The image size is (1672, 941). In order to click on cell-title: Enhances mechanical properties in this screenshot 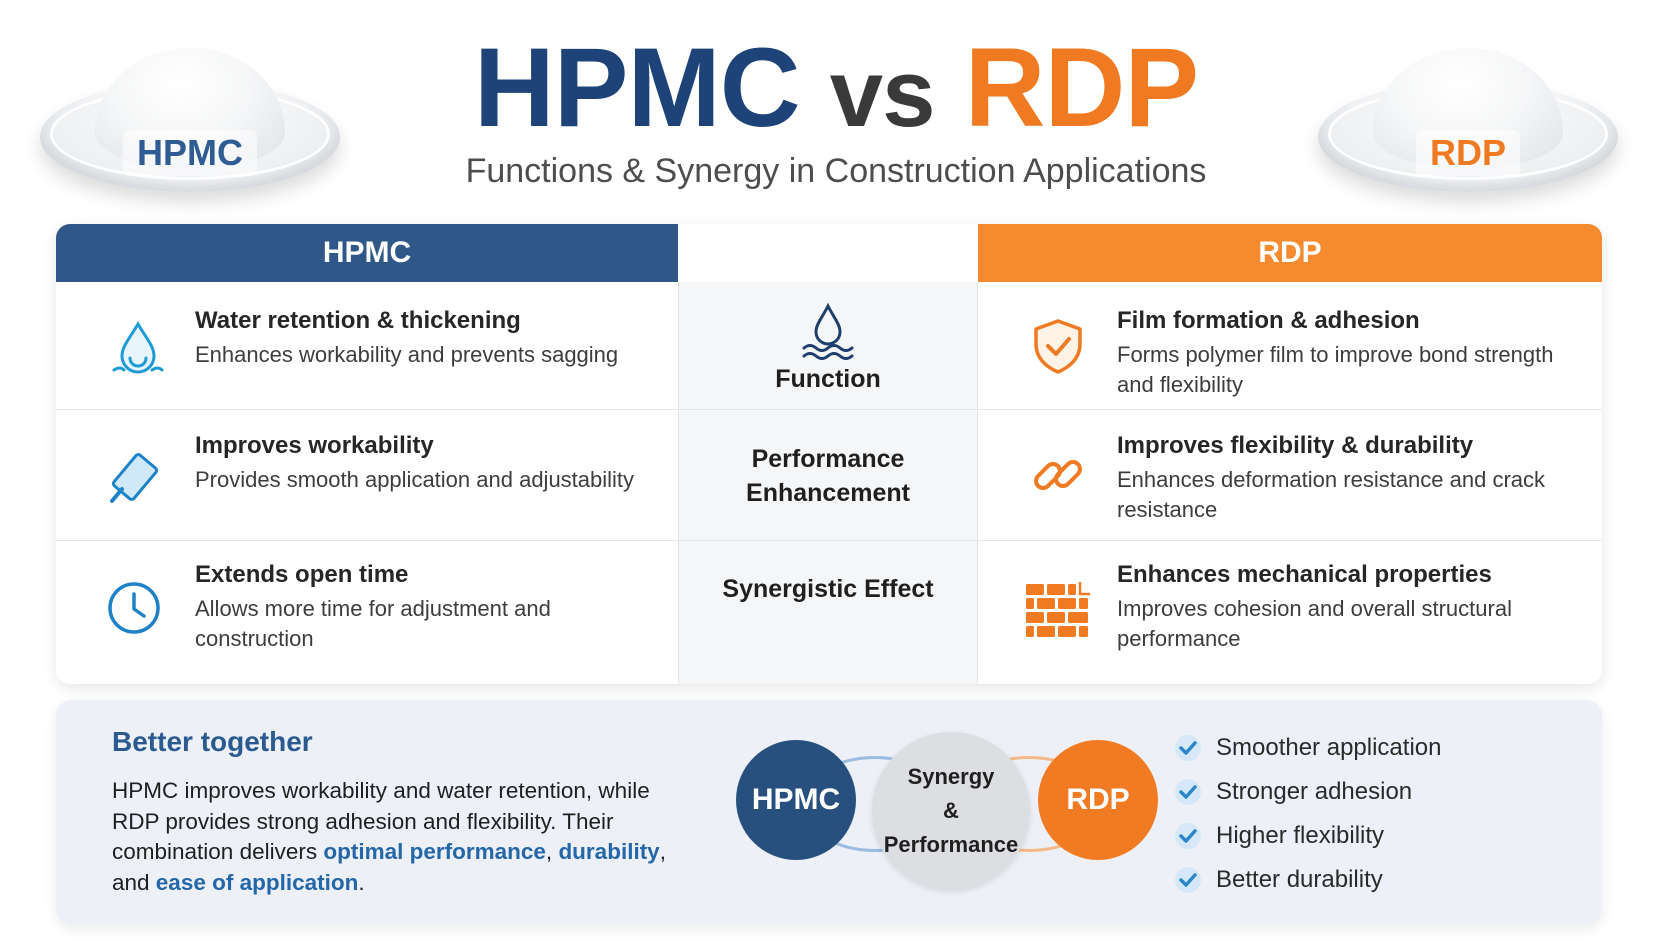, I will do `click(1304, 574)`.